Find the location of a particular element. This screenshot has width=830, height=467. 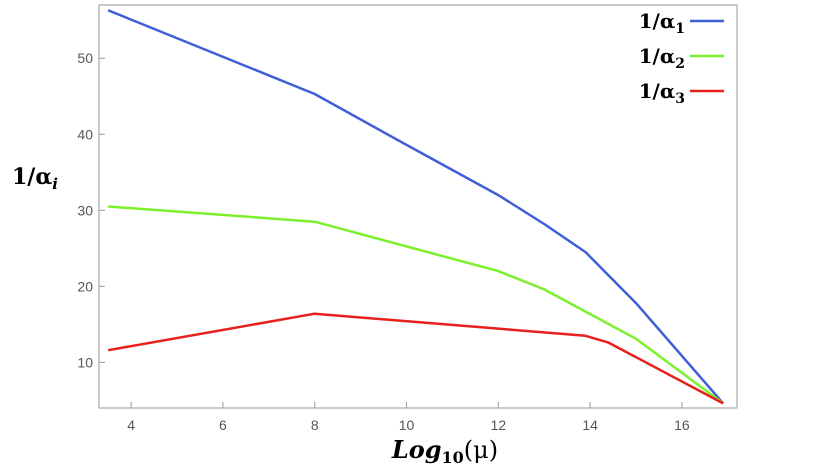

y-axis-title: 1/αi is located at coordinates (35, 178).